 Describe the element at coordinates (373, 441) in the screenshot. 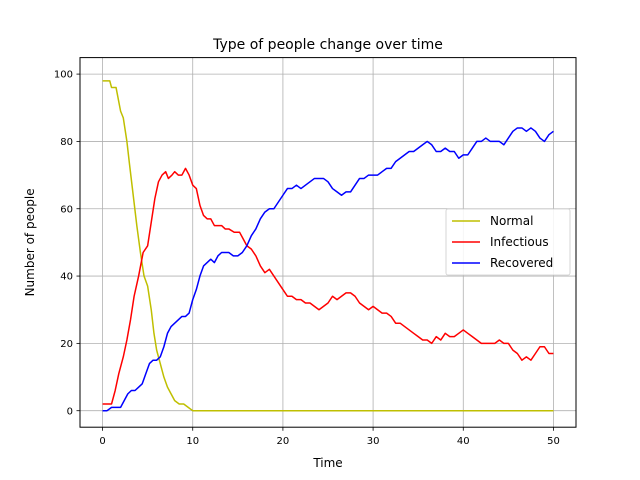

I see `x-tick-label: 30` at that location.